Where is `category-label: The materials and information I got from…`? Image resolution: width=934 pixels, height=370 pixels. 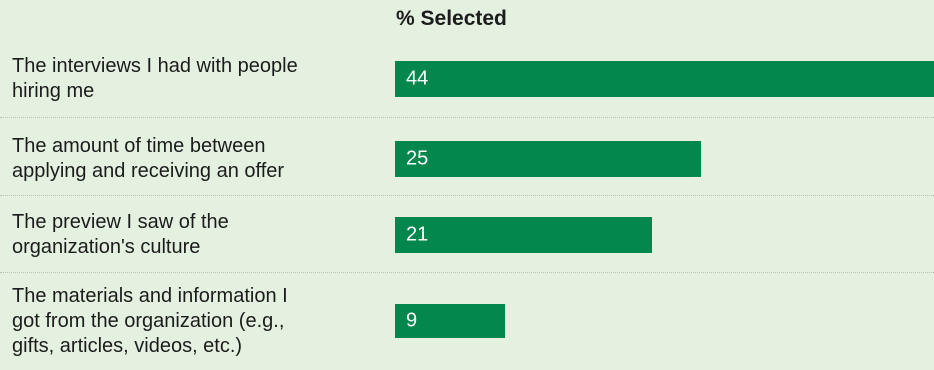 category-label: The materials and information I got from… is located at coordinates (150, 321).